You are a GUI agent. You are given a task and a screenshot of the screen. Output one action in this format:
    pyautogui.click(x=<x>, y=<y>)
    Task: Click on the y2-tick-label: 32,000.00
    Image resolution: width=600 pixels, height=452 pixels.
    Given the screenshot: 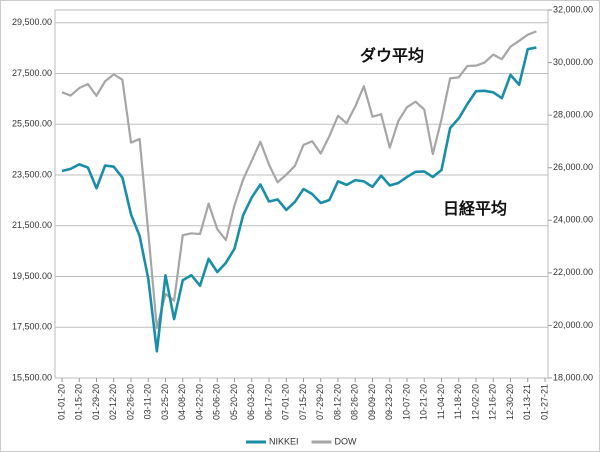 What is the action you would take?
    pyautogui.click(x=573, y=9)
    